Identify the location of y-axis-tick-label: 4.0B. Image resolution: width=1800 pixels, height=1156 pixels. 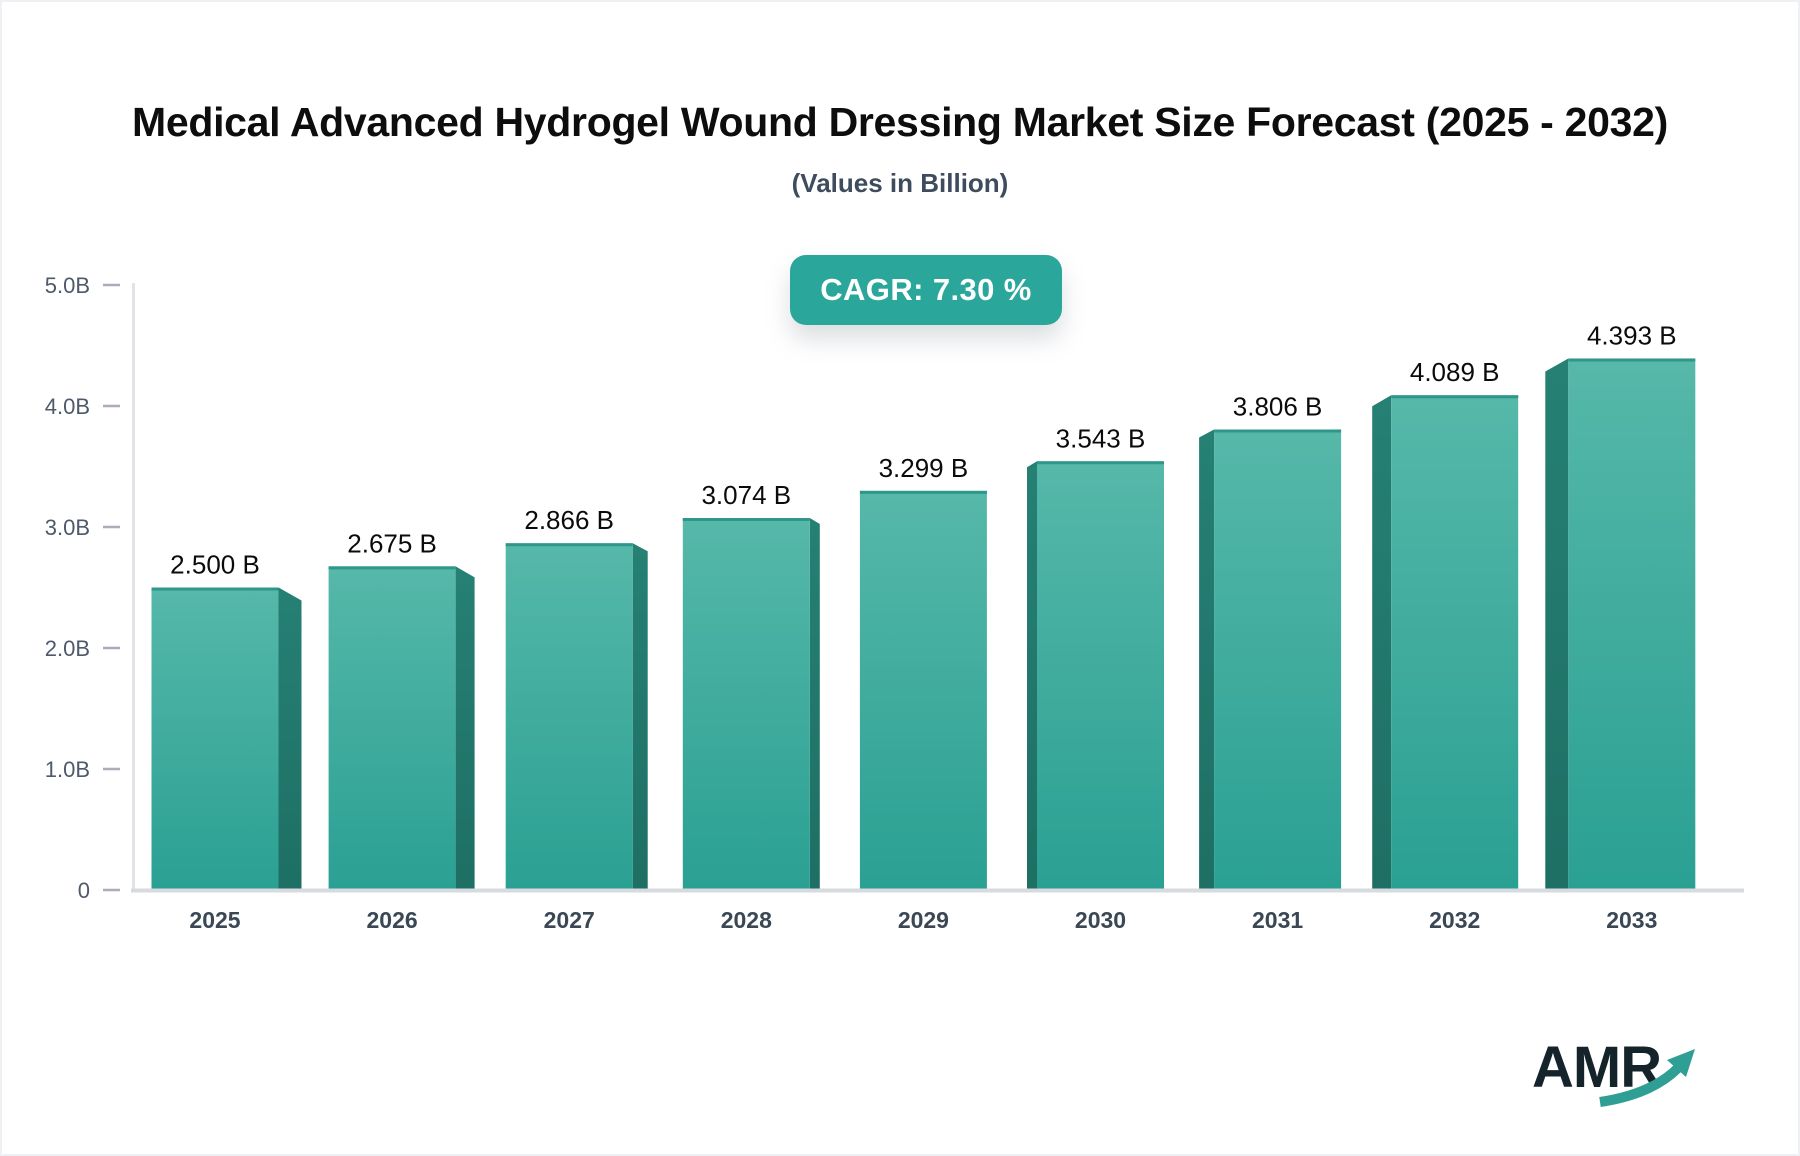
(67, 406).